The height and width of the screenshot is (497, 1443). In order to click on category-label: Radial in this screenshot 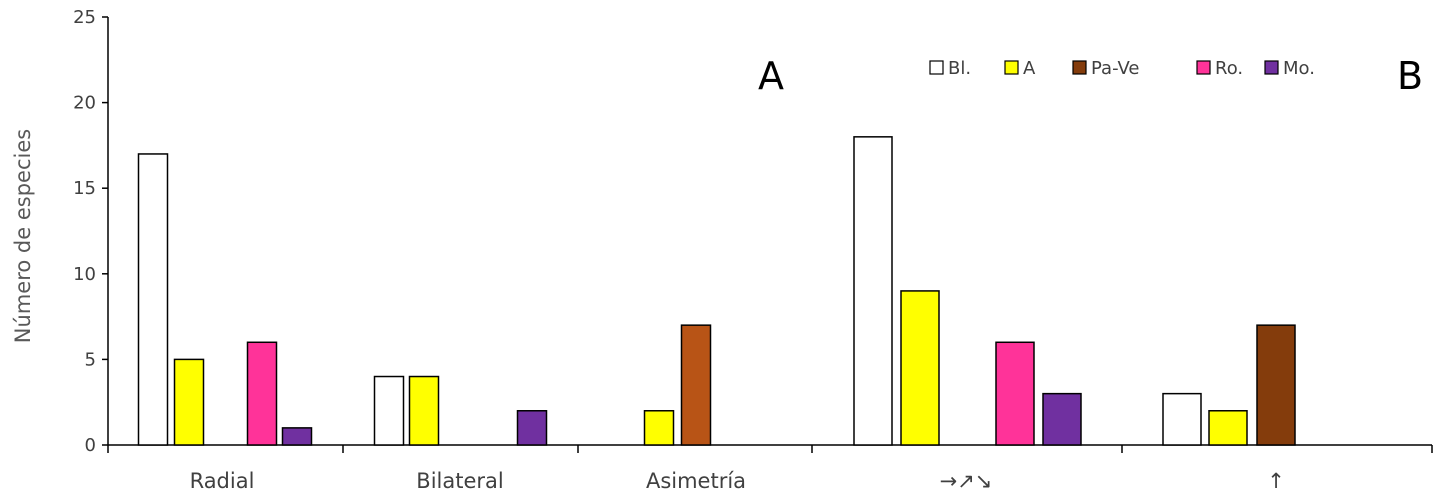, I will do `click(222, 481)`.